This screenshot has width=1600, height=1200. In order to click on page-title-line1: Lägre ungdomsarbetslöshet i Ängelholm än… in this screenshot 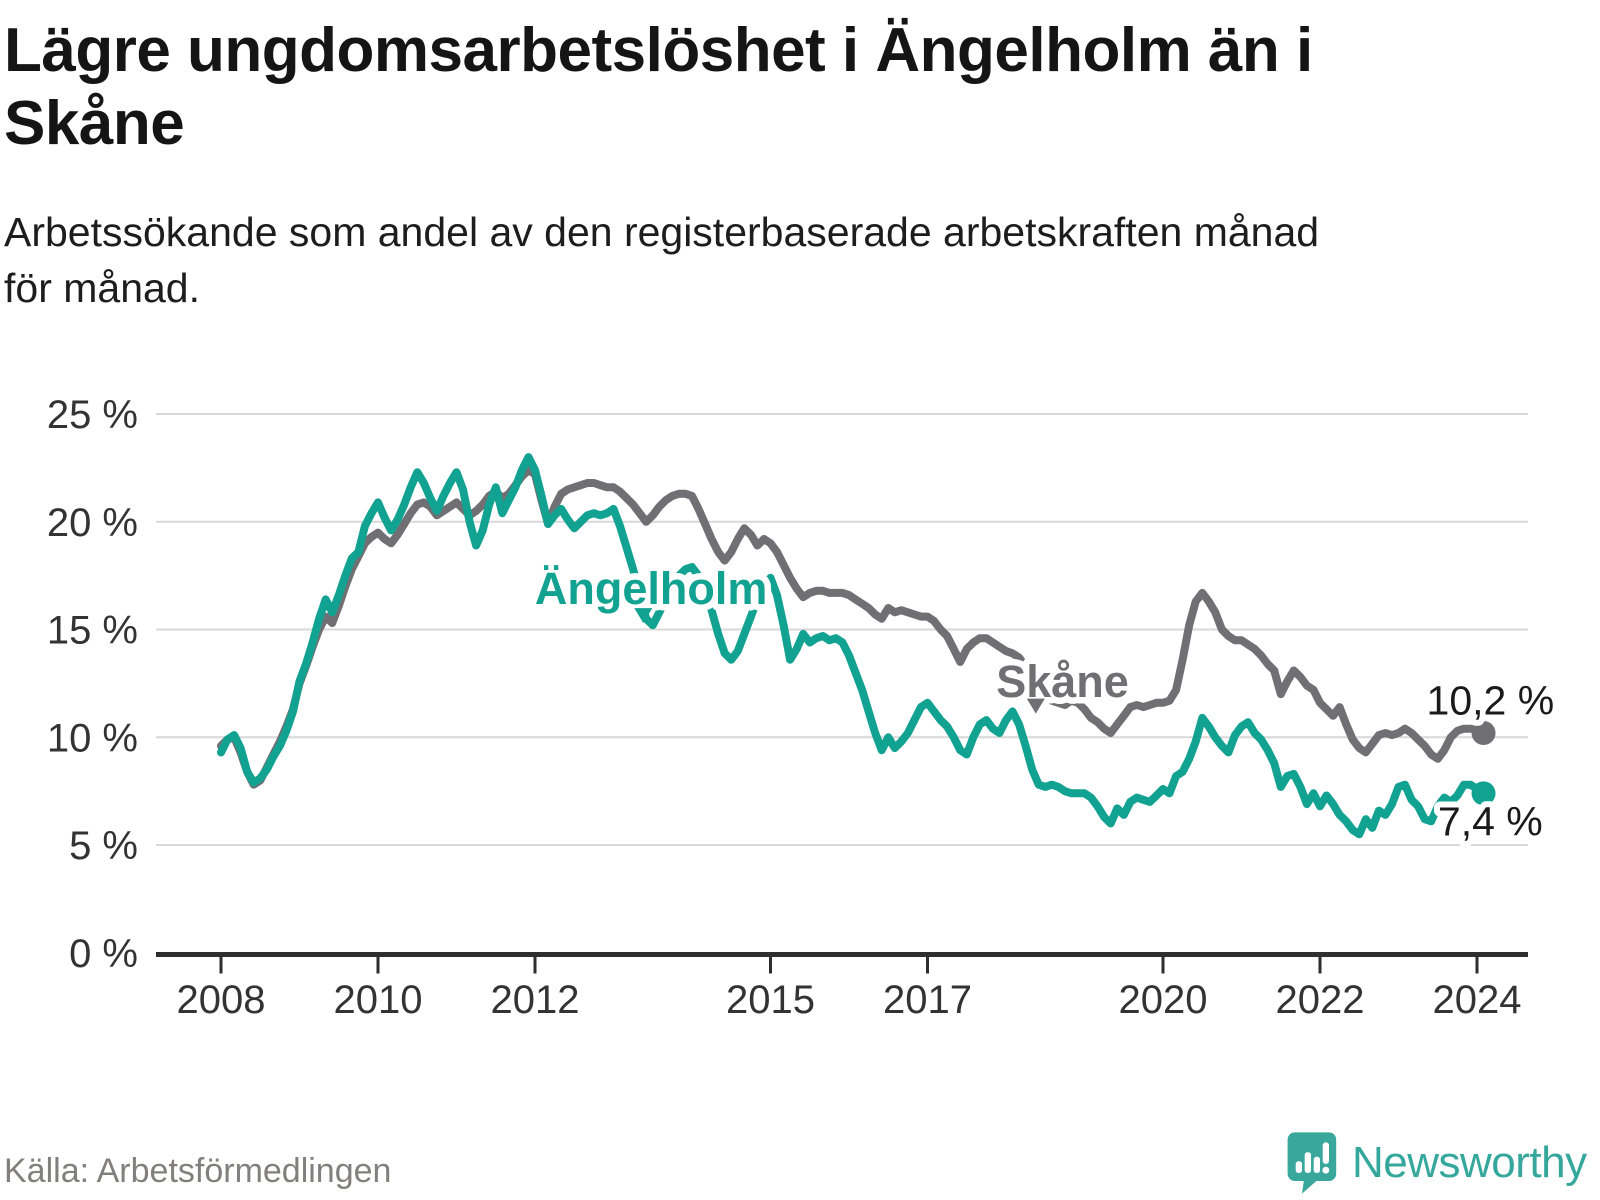, I will do `click(658, 50)`.